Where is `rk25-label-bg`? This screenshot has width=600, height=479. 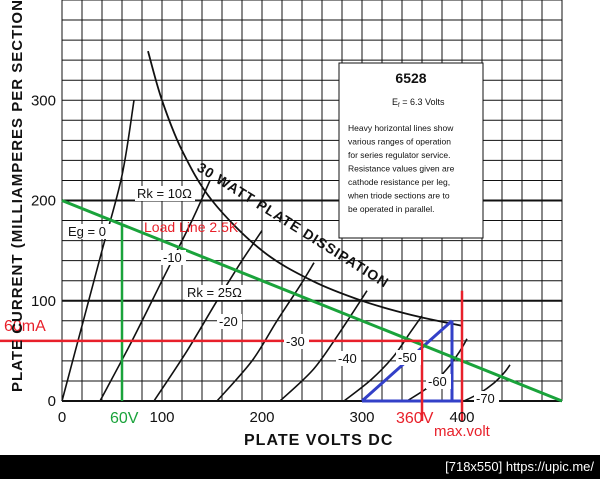 rk25-label-bg is located at coordinates (215, 292).